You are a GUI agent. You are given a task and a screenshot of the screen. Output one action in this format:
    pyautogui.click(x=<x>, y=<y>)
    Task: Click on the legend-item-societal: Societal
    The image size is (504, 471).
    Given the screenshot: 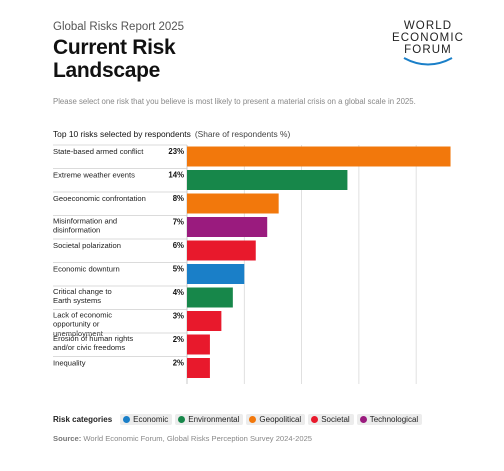 What is the action you would take?
    pyautogui.click(x=331, y=419)
    